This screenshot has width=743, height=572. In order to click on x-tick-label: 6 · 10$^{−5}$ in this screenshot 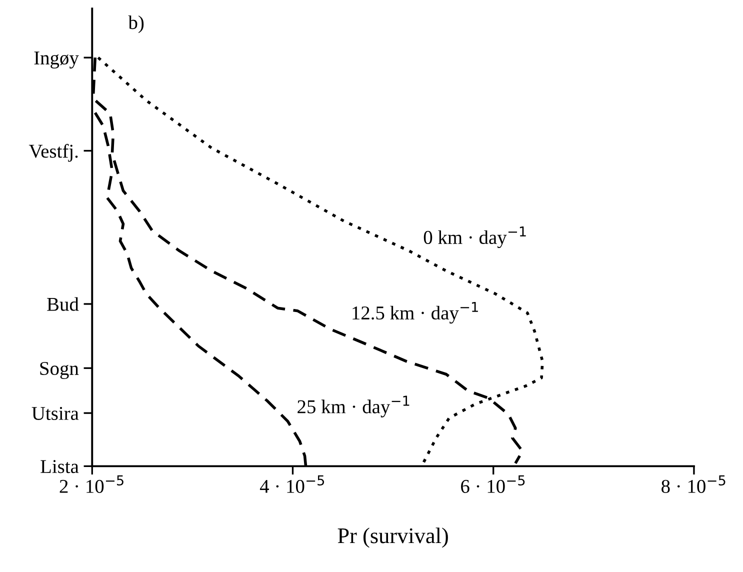, I will do `click(493, 484)`.